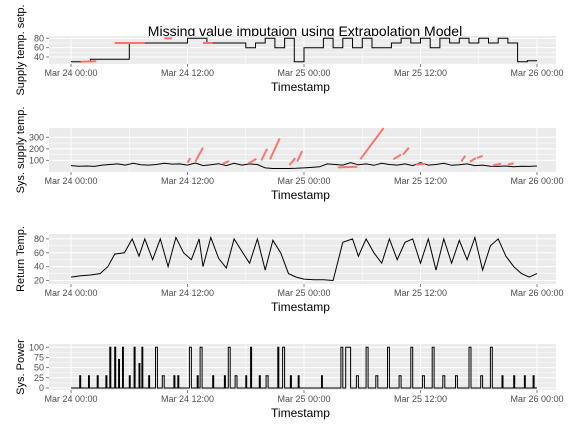  I want to click on y-axis-label: Sys. Power, so click(21, 367).